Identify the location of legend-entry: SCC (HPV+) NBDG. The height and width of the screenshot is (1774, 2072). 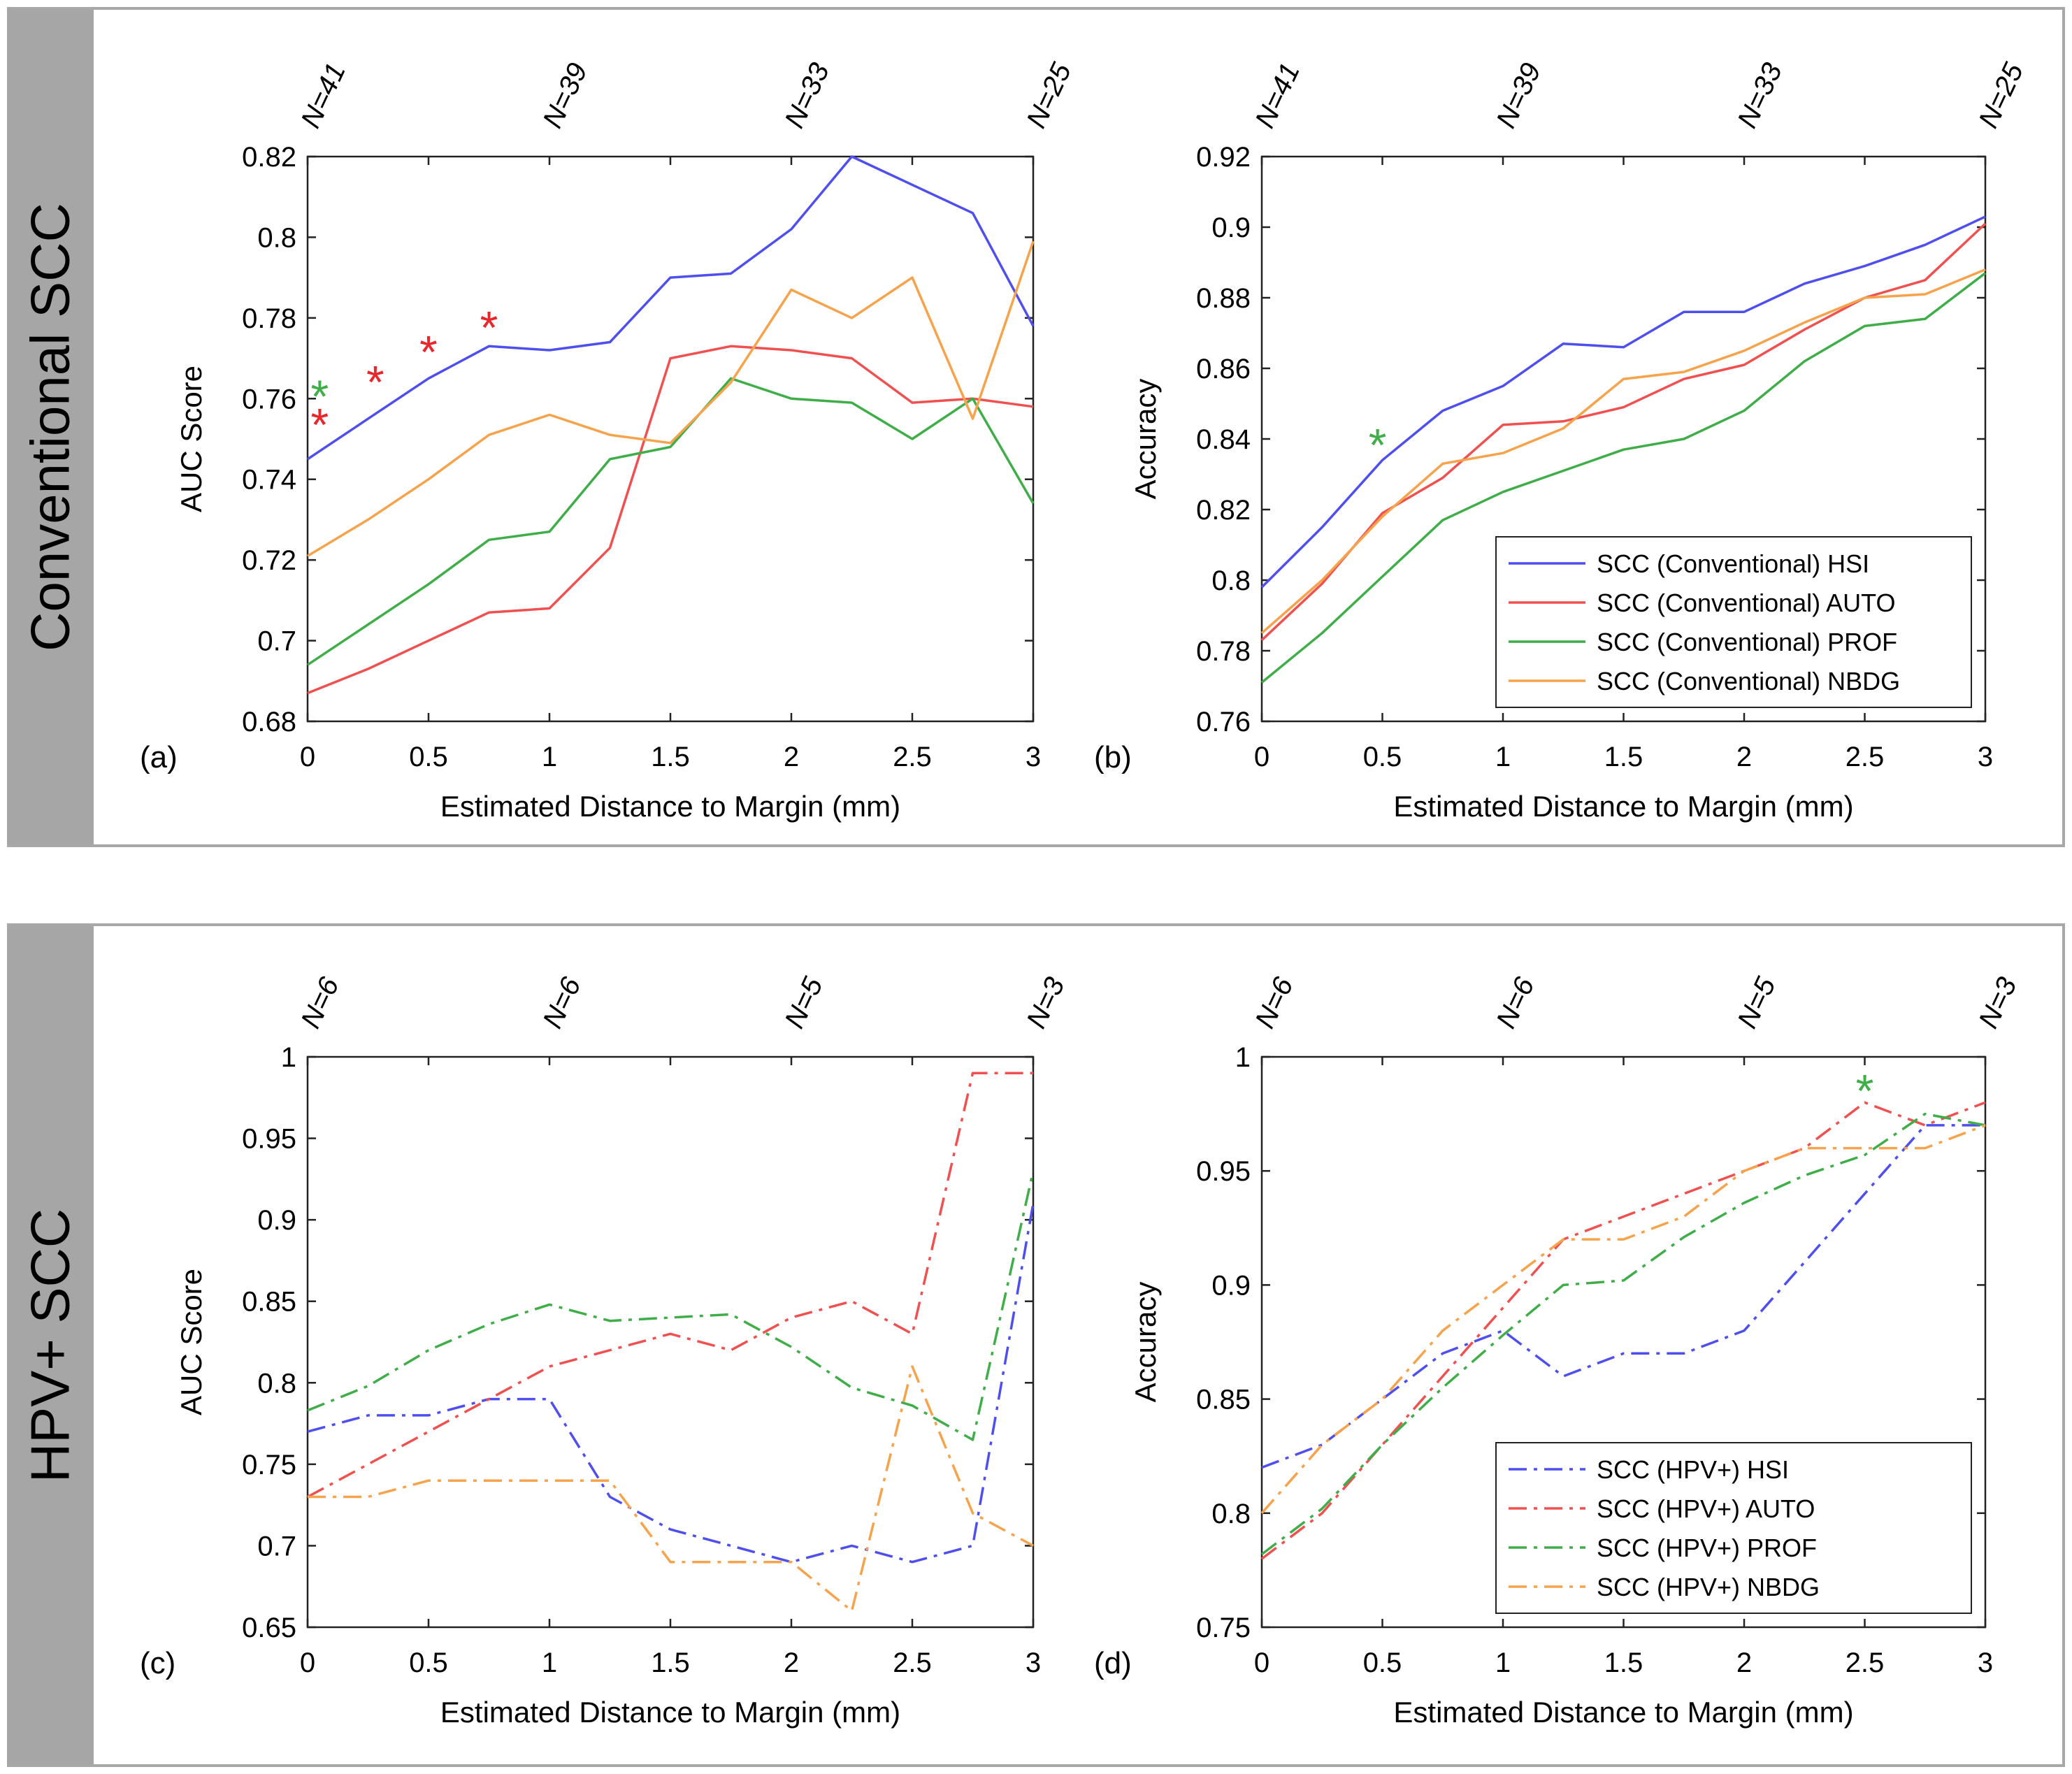
(1708, 1587).